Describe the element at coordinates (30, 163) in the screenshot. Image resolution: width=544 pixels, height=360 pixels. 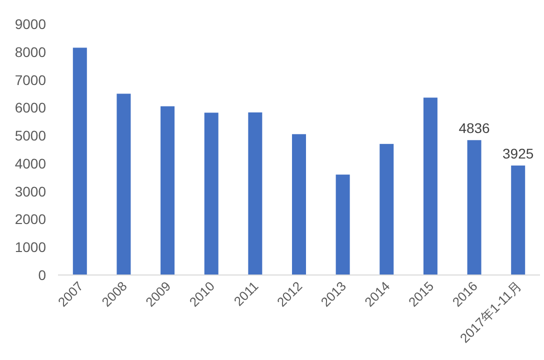
I see `y-tick-label: 4000` at that location.